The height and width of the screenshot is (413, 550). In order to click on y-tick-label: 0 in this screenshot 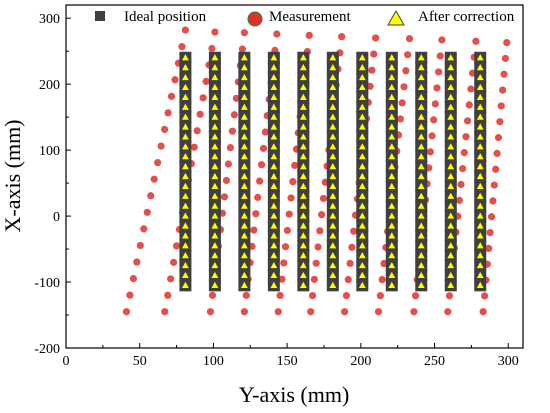, I will do `click(56, 217)`.